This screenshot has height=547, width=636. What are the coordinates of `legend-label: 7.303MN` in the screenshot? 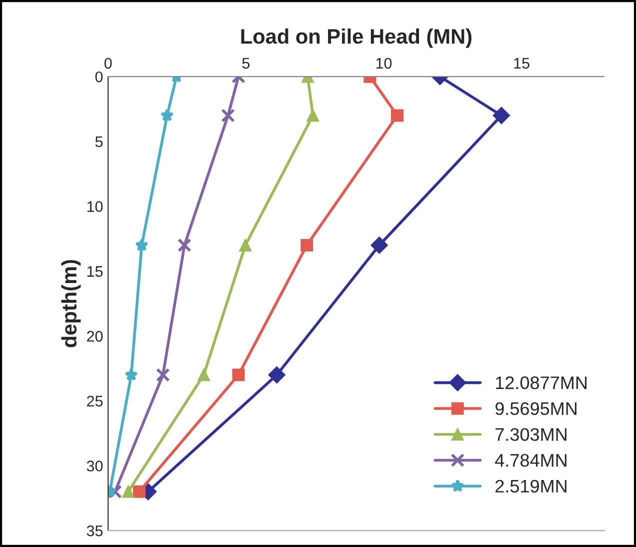 It's located at (531, 434).